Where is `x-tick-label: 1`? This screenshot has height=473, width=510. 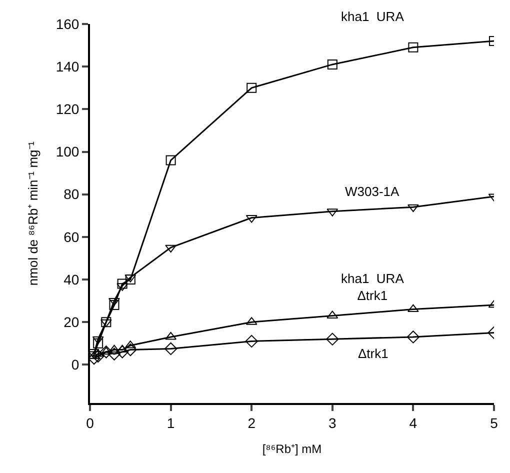
x-tick-label: 1 is located at coordinates (170, 422).